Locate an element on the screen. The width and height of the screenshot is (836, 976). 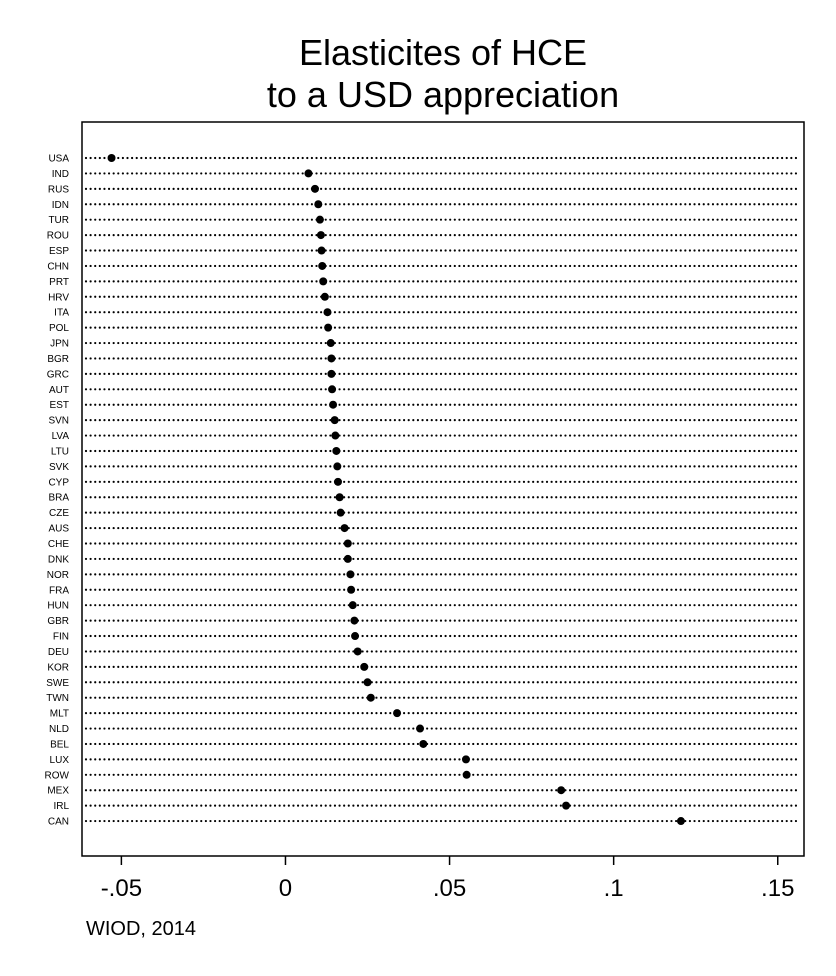
category-label: IDN is located at coordinates (60, 205).